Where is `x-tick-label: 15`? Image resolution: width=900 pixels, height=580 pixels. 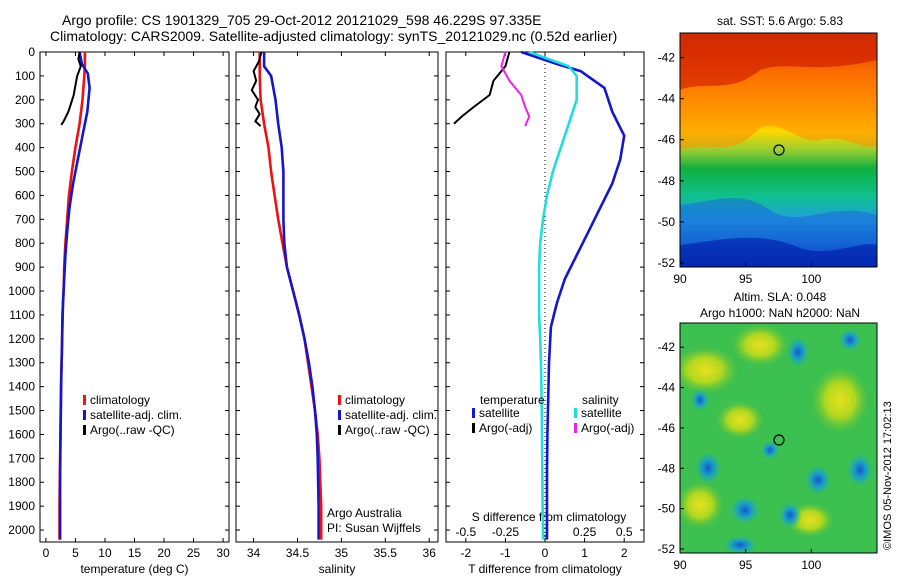
x-tick-label: 15 is located at coordinates (135, 553).